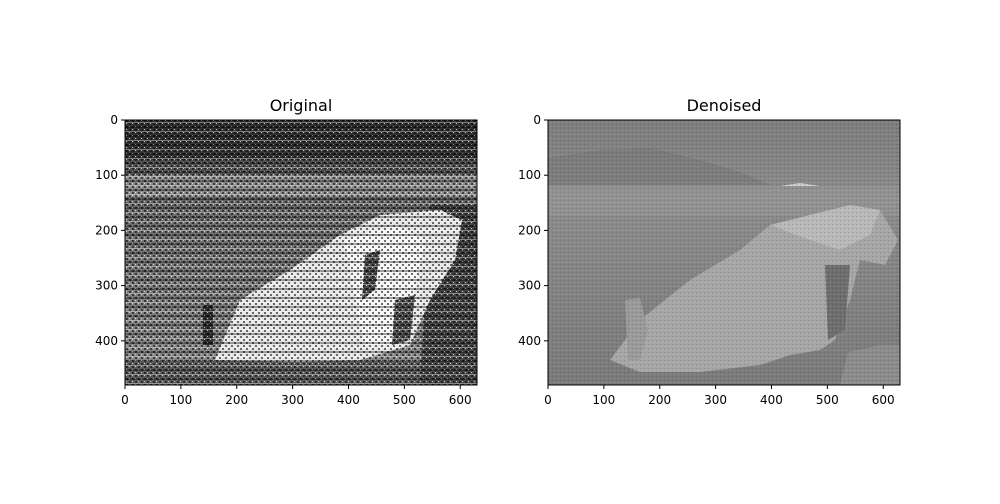 The width and height of the screenshot is (1000, 504). What do you see at coordinates (301, 105) in the screenshot?
I see `panel-title: Original` at bounding box center [301, 105].